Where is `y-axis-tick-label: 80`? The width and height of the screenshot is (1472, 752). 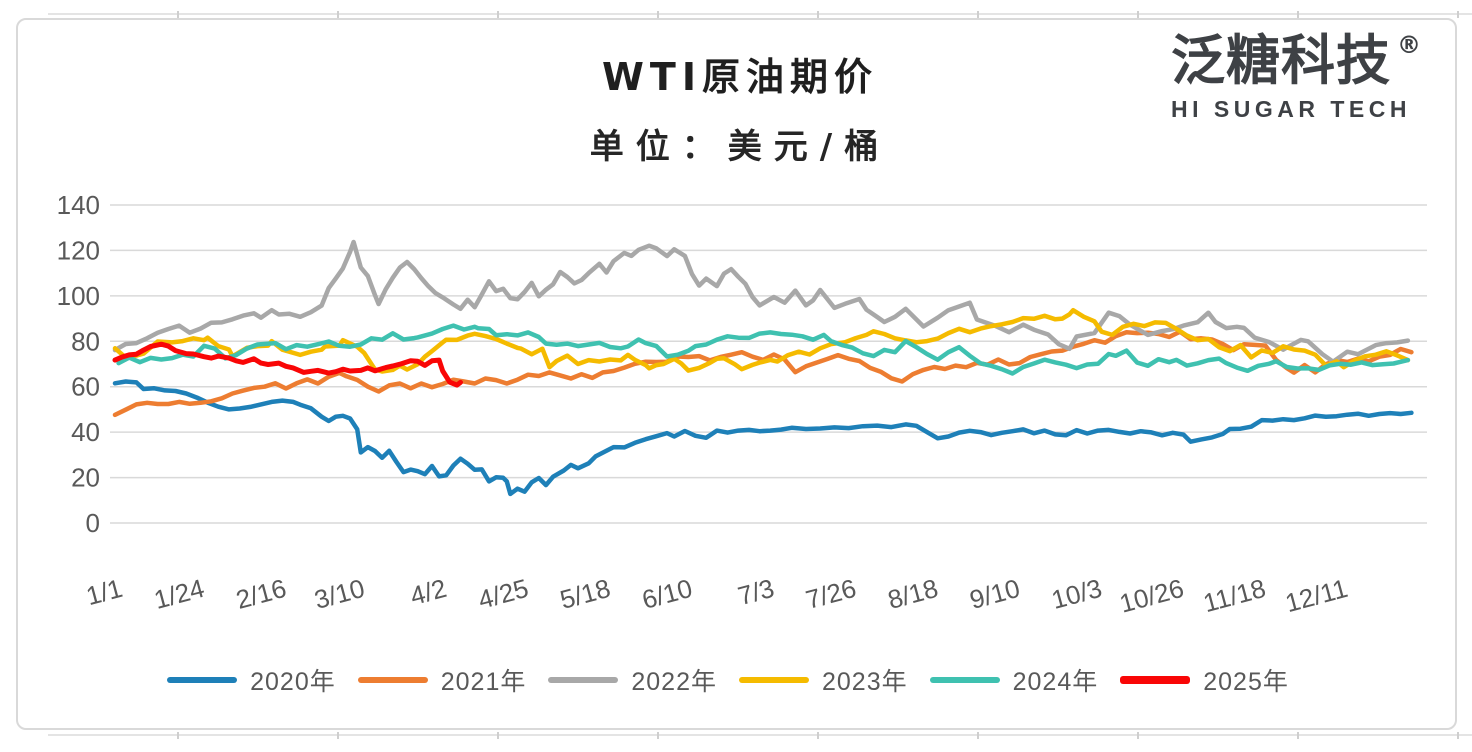 y-axis-tick-label: 80 is located at coordinates (85, 341).